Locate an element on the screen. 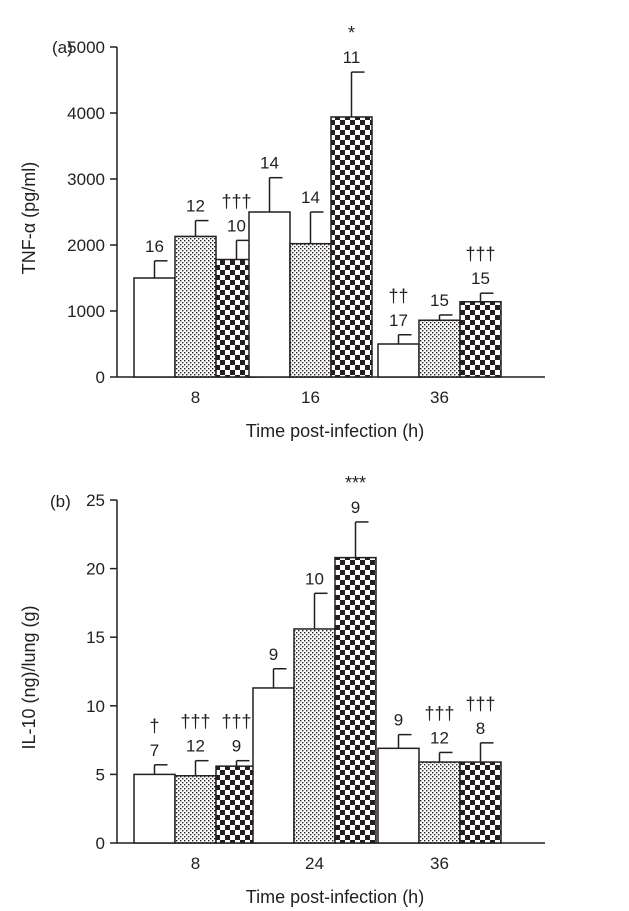 The height and width of the screenshot is (911, 629). y-tick-label: 20 is located at coordinates (95, 569).